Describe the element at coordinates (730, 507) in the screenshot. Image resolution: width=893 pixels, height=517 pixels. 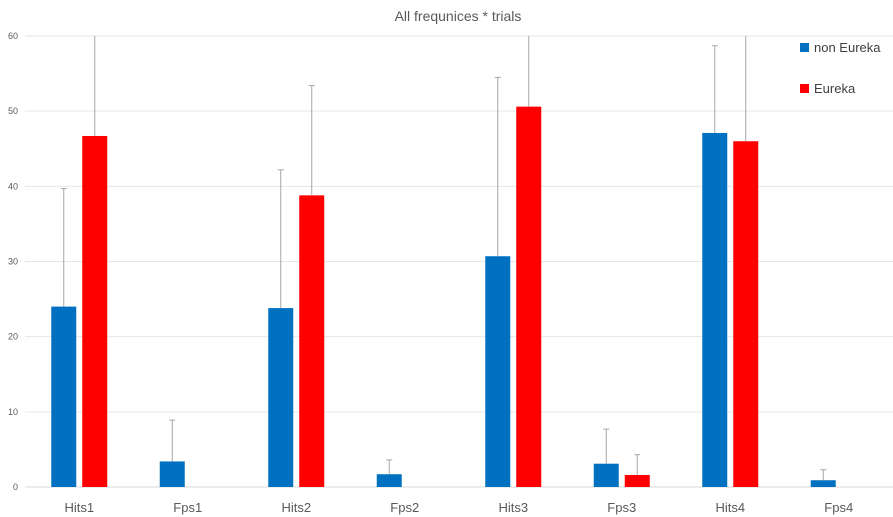
I see `x-tick-label: Hits4` at that location.